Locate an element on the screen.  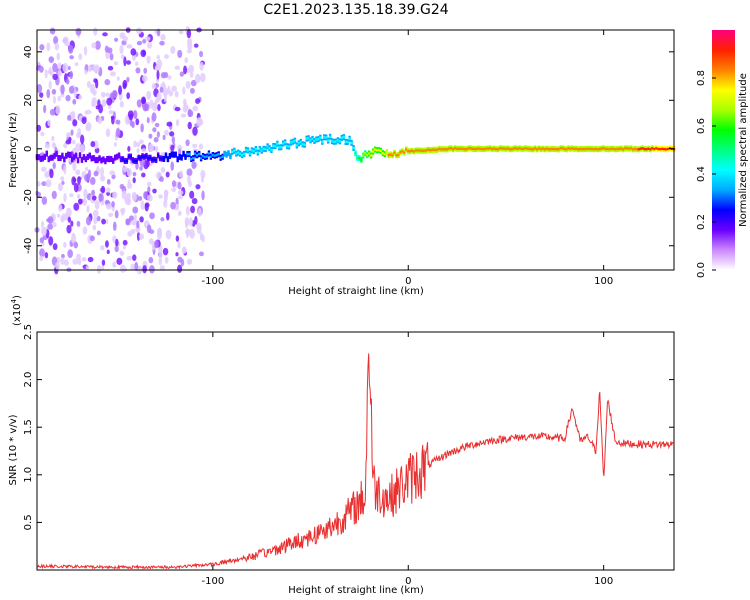
colorbar-tick-label: 0.4 is located at coordinates (701, 174).